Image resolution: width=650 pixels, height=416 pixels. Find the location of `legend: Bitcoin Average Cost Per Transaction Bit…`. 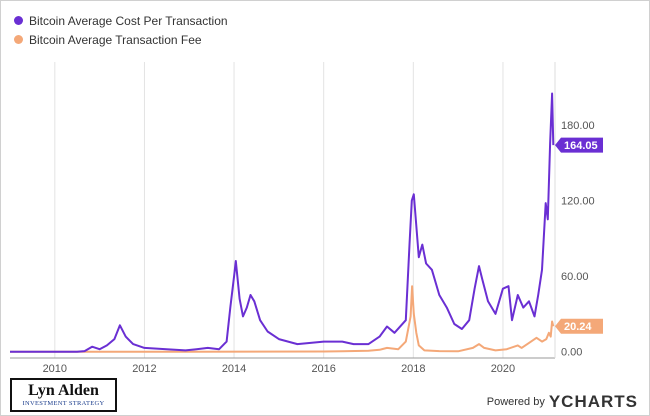

legend: Bitcoin Average Cost Per Transaction Bit… is located at coordinates (121, 30).